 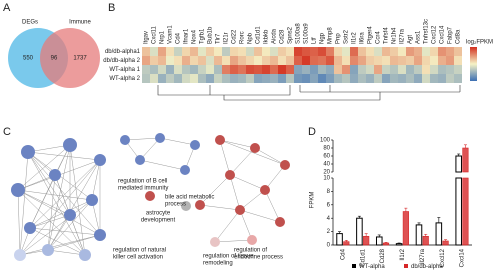 I want to click on gene-label: Il21r, so click(x=227, y=38).